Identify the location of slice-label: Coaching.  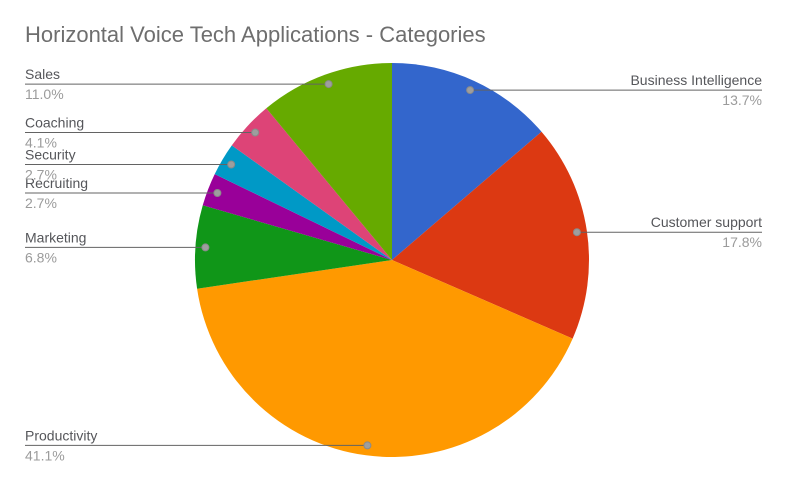
(54, 123).